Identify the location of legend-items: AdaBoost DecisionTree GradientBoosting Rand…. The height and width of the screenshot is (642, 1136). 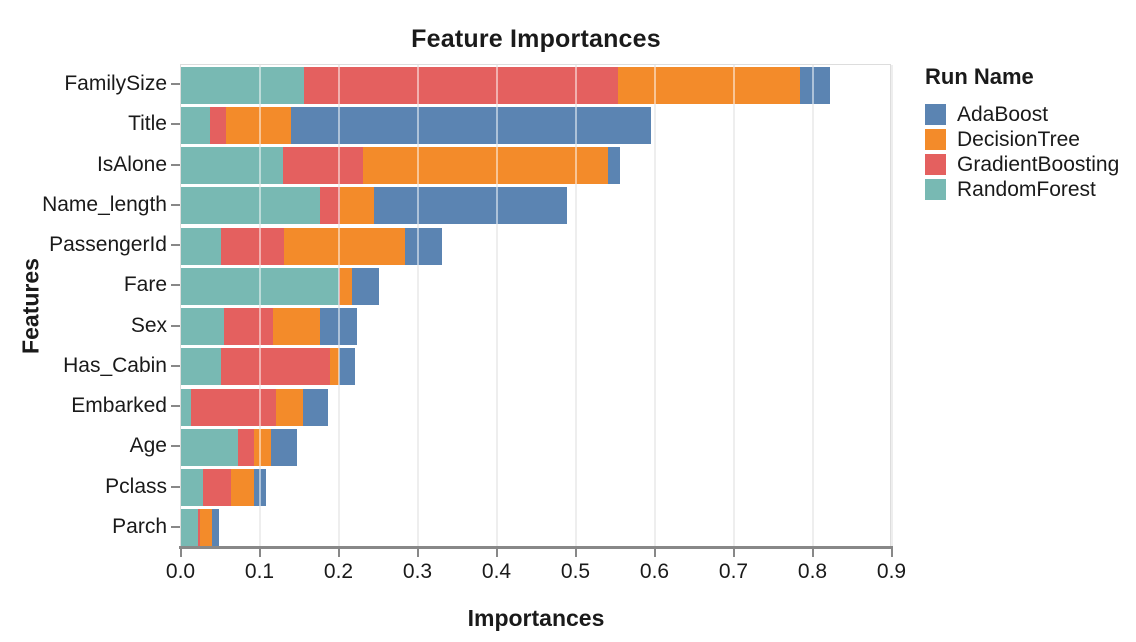
(1022, 152).